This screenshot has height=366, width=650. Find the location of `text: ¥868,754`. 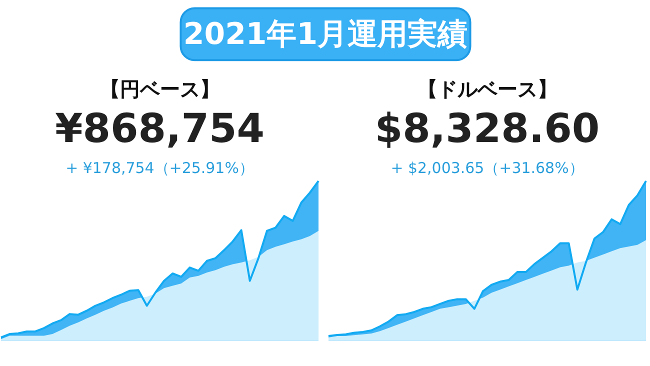

text: ¥868,754 is located at coordinates (159, 129).